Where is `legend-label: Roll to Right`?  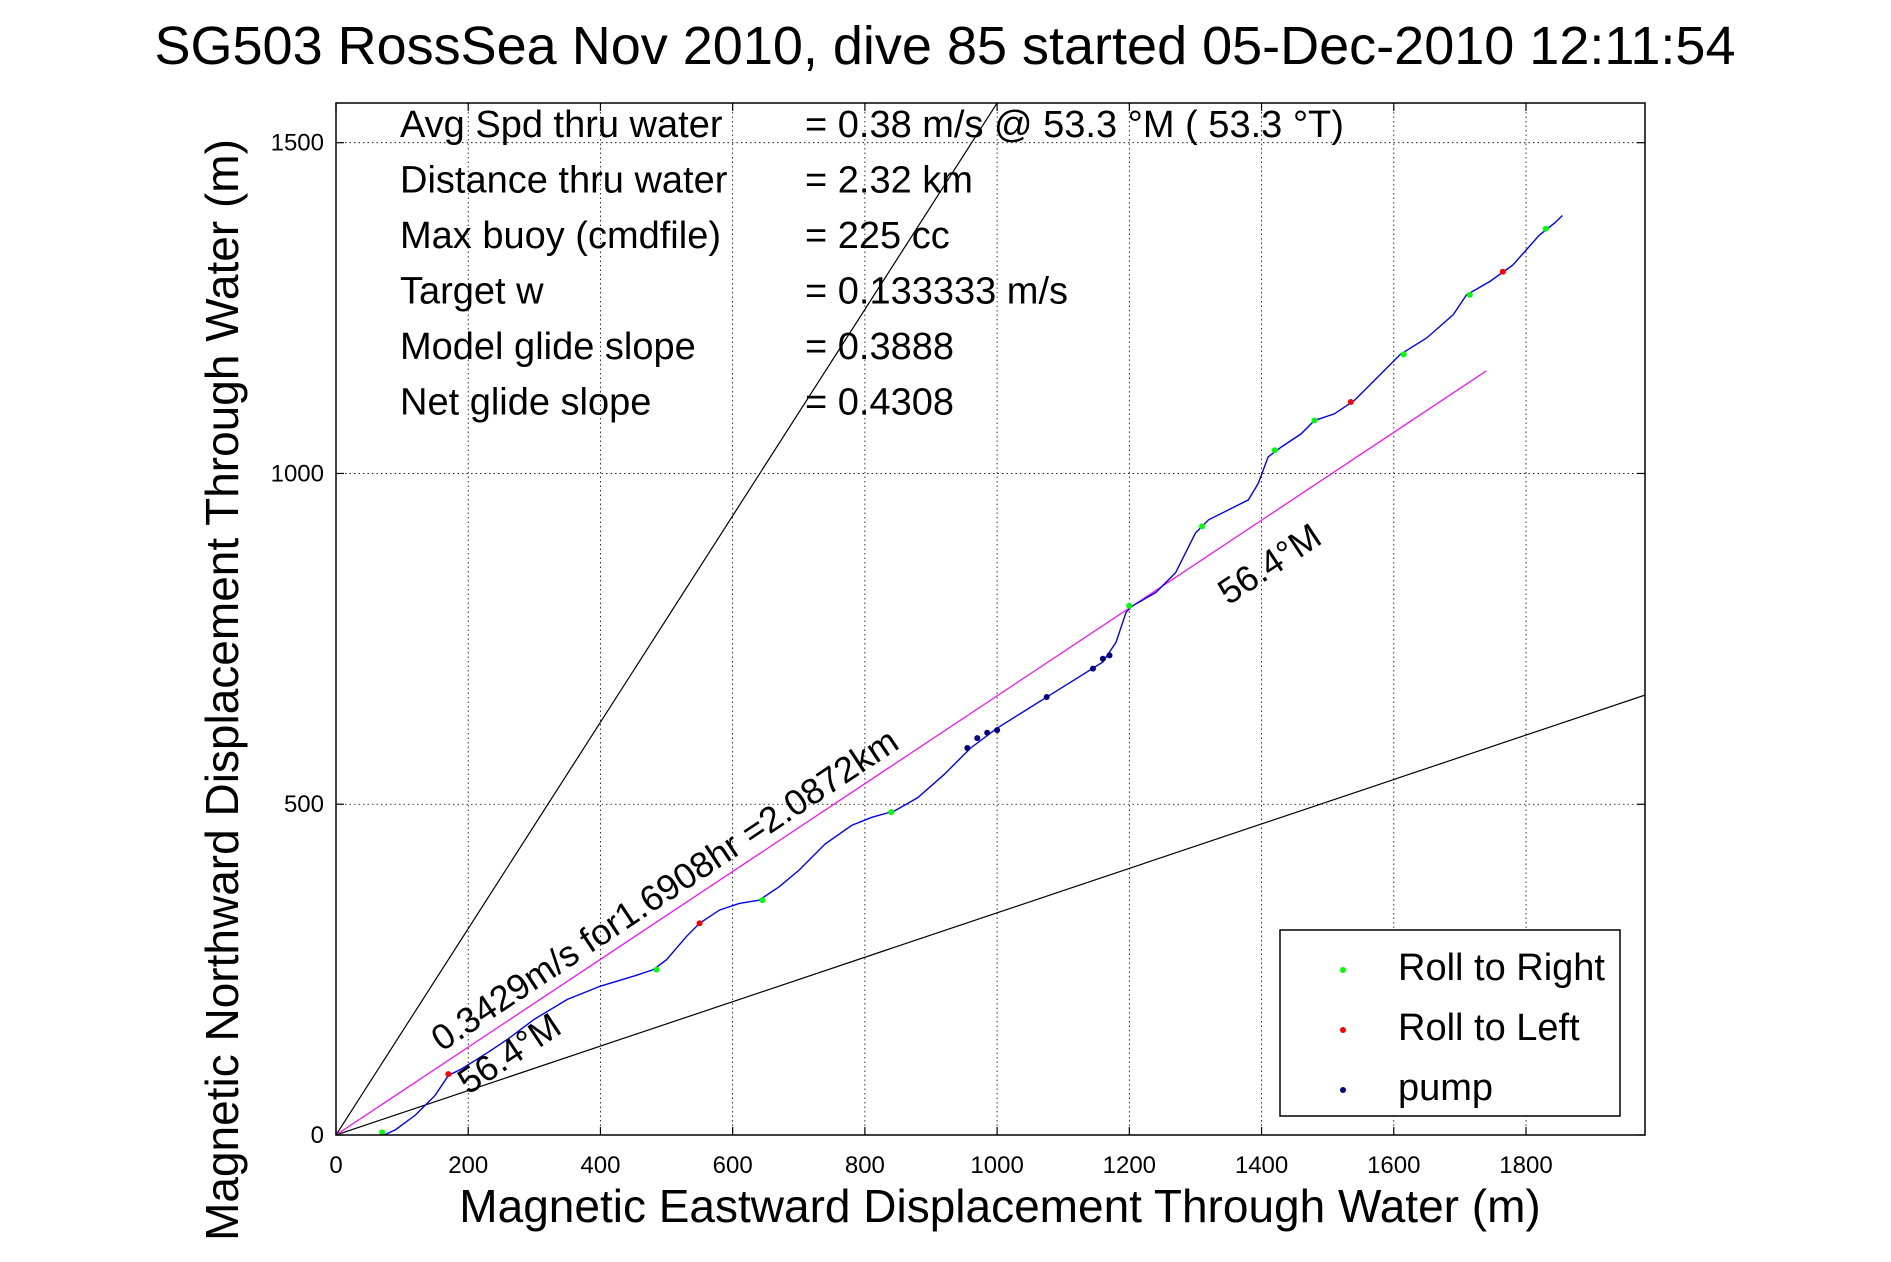
legend-label: Roll to Right is located at coordinates (1501, 968).